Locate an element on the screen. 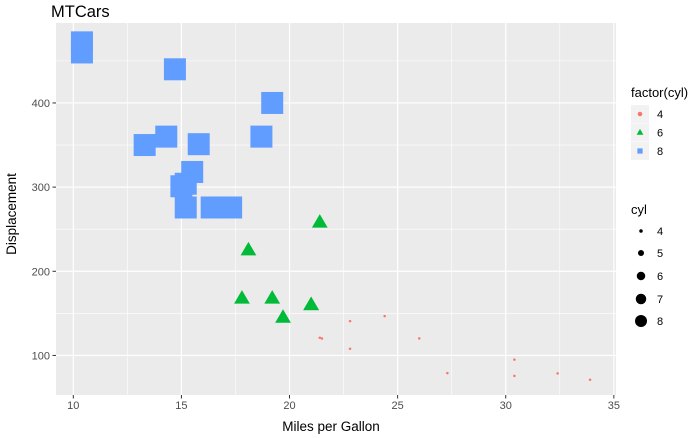 The image size is (700, 438). legend-size-label-5: 5 is located at coordinates (660, 254).